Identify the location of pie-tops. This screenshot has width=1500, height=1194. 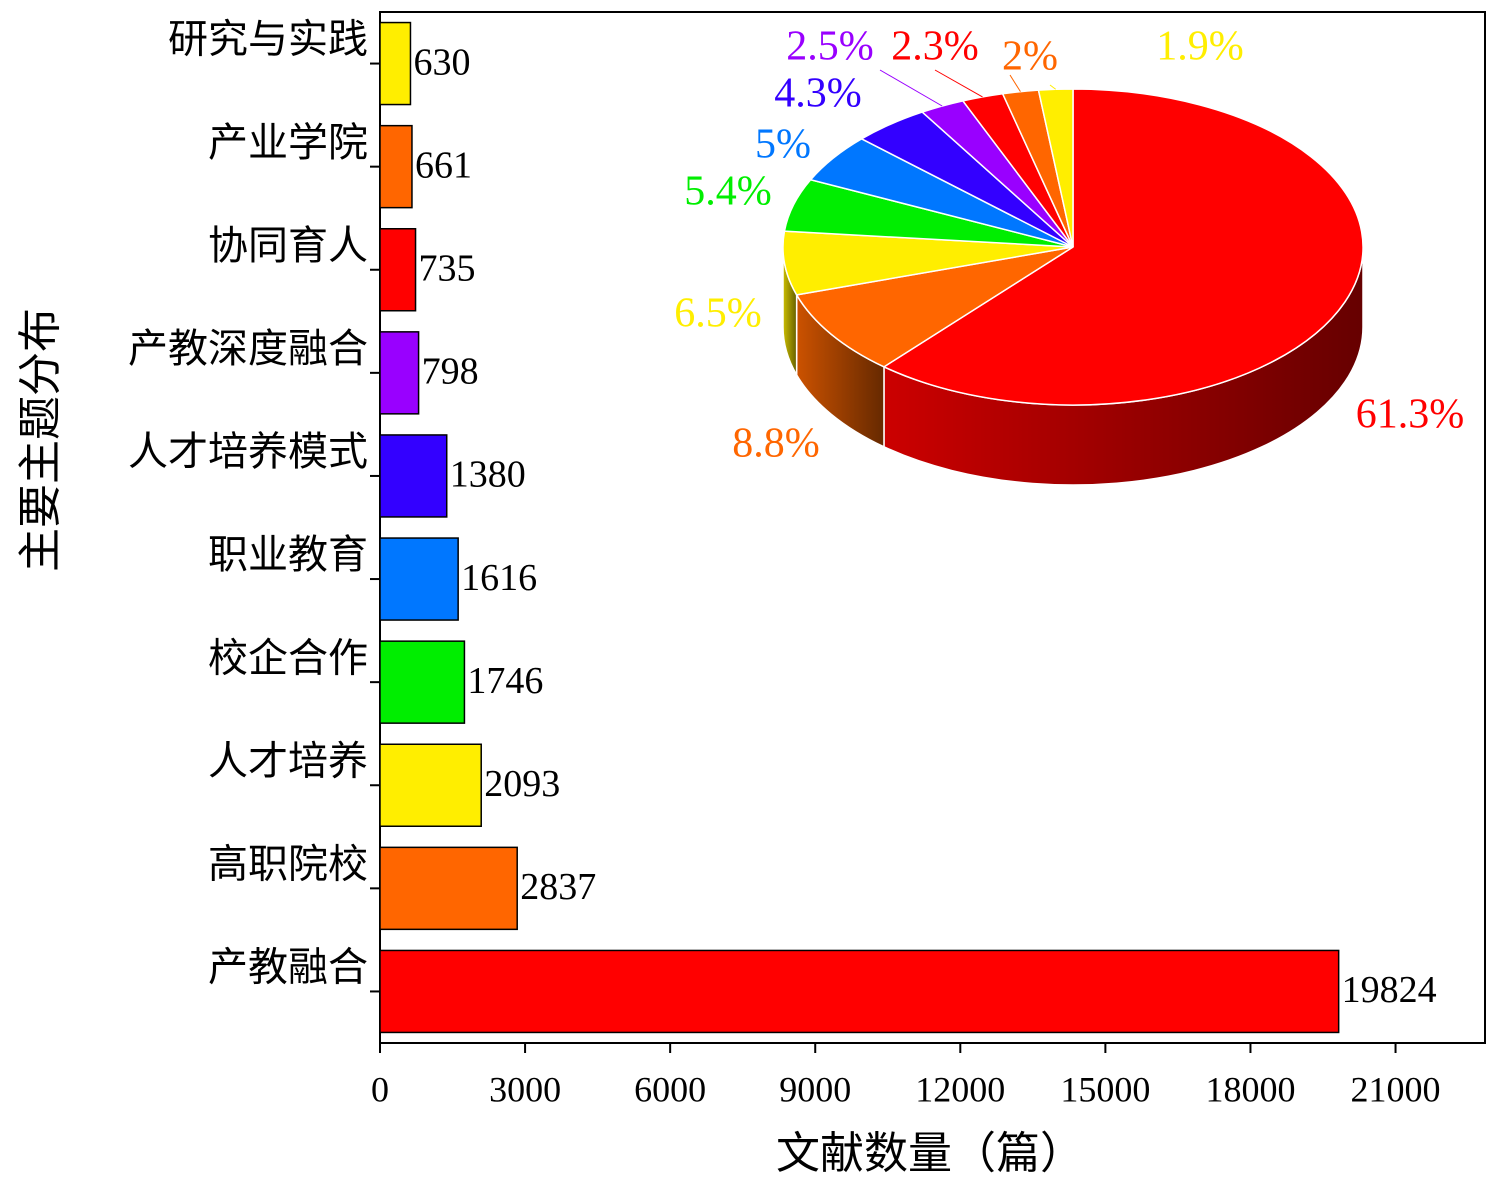
(1073, 247).